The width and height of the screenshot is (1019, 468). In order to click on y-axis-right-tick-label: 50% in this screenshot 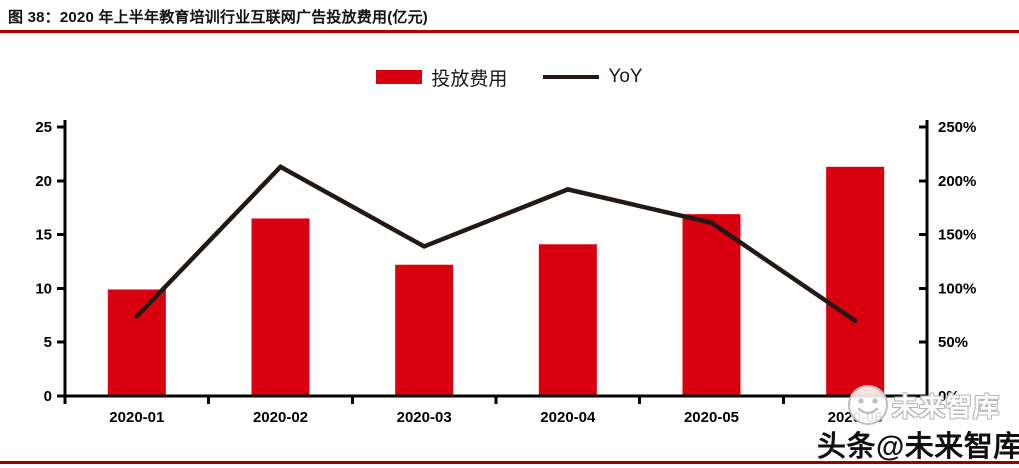, I will do `click(953, 342)`.